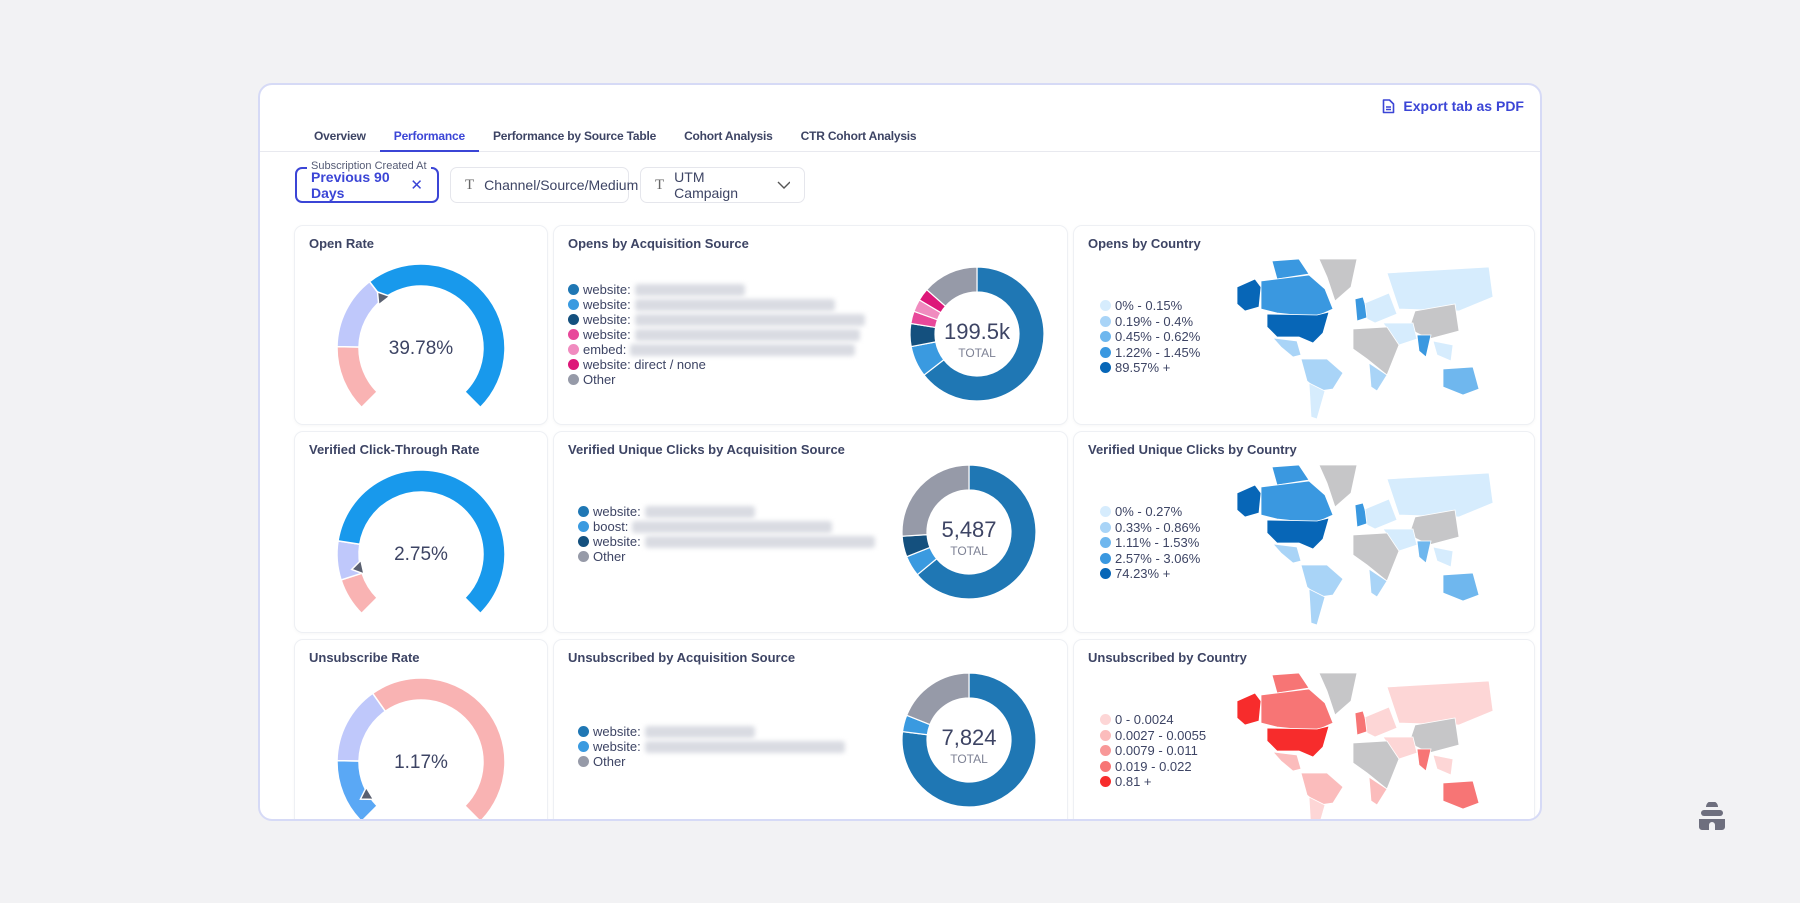  I want to click on chevron-down-icon, so click(783, 185).